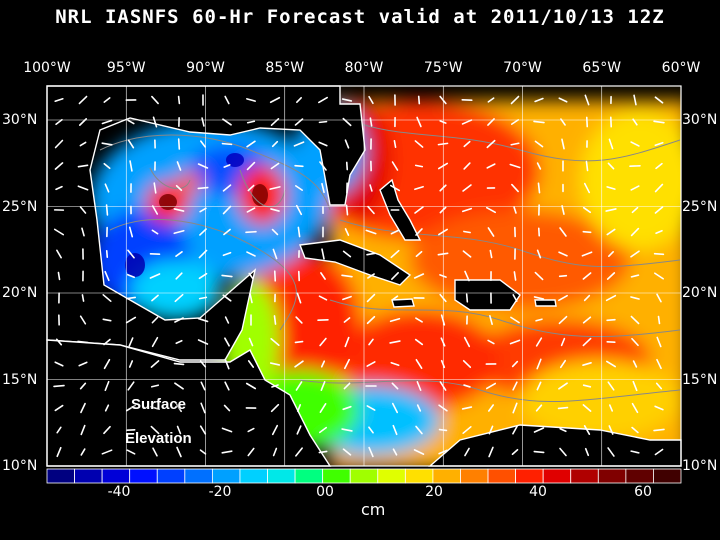  I want to click on colorbar-tick-label: 60, so click(643, 492).